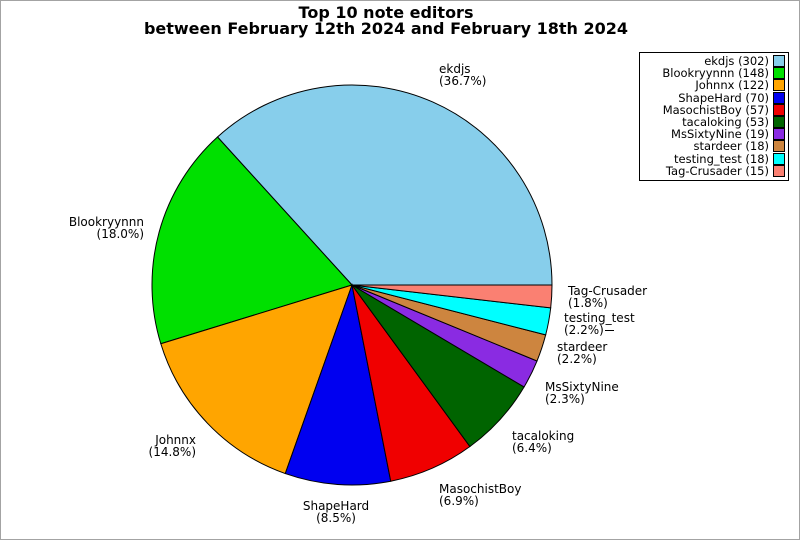  I want to click on slice-label-ekdjs: ekdjs (36.7%), so click(462, 75).